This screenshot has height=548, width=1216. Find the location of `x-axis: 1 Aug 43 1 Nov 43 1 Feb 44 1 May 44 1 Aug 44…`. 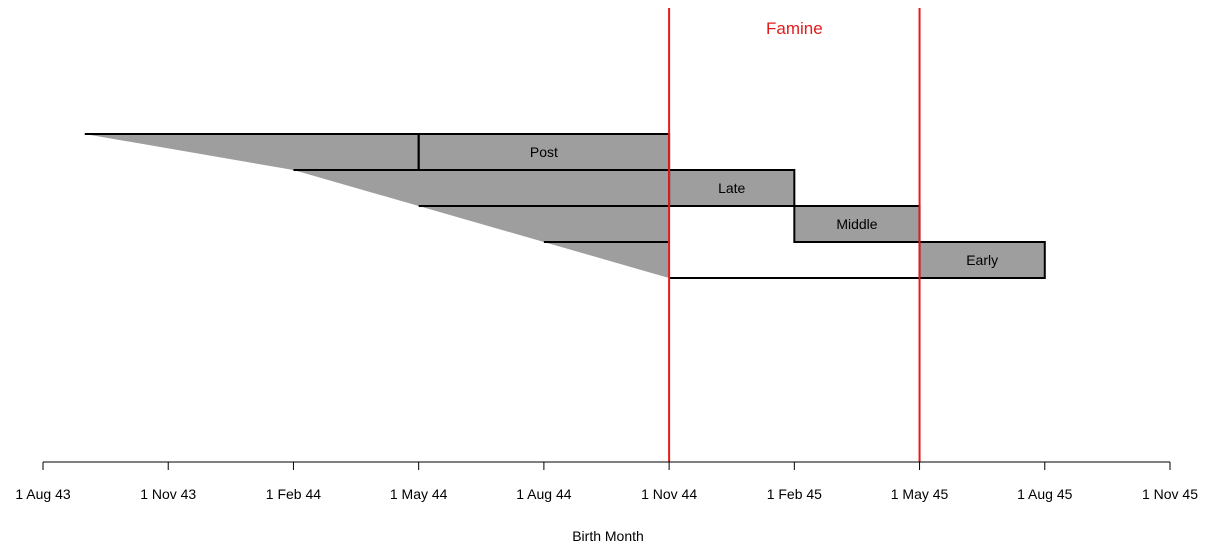

x-axis: 1 Aug 43 1 Nov 43 1 Feb 44 1 May 44 1 Aug 44… is located at coordinates (606, 481).